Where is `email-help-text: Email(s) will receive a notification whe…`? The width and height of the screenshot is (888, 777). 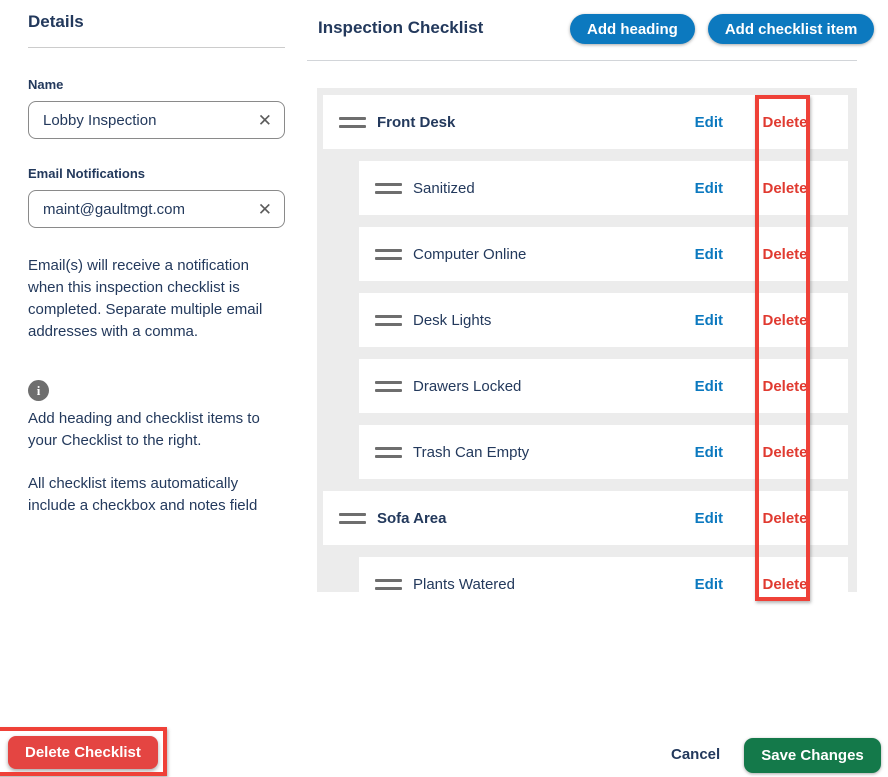 email-help-text: Email(s) will receive a notification whe… is located at coordinates (145, 298).